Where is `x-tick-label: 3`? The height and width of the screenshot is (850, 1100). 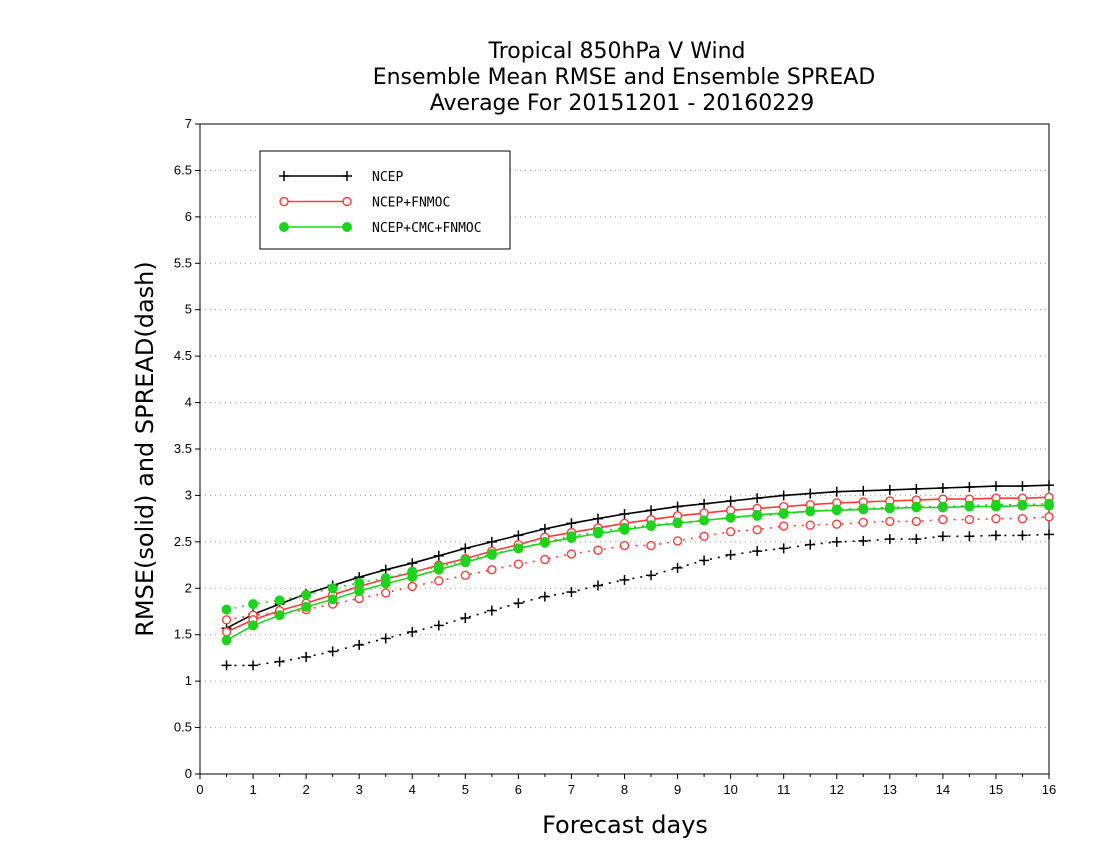
x-tick-label: 3 is located at coordinates (359, 789).